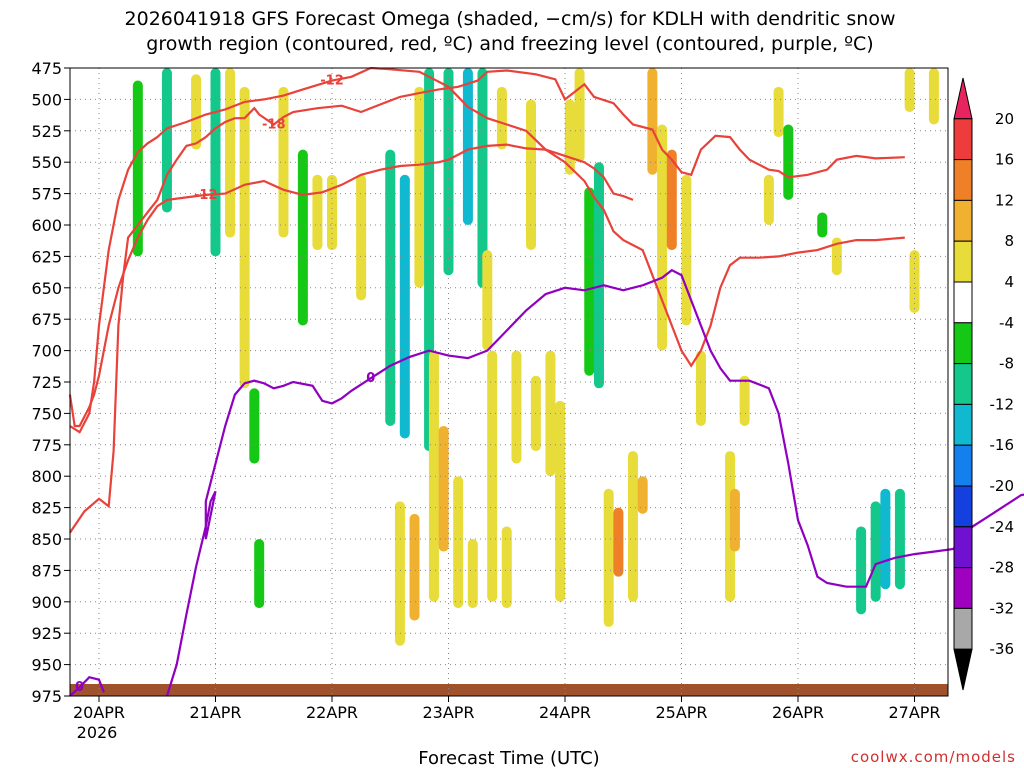  What do you see at coordinates (46, 99) in the screenshot?
I see `y-tick-label: 500` at bounding box center [46, 99].